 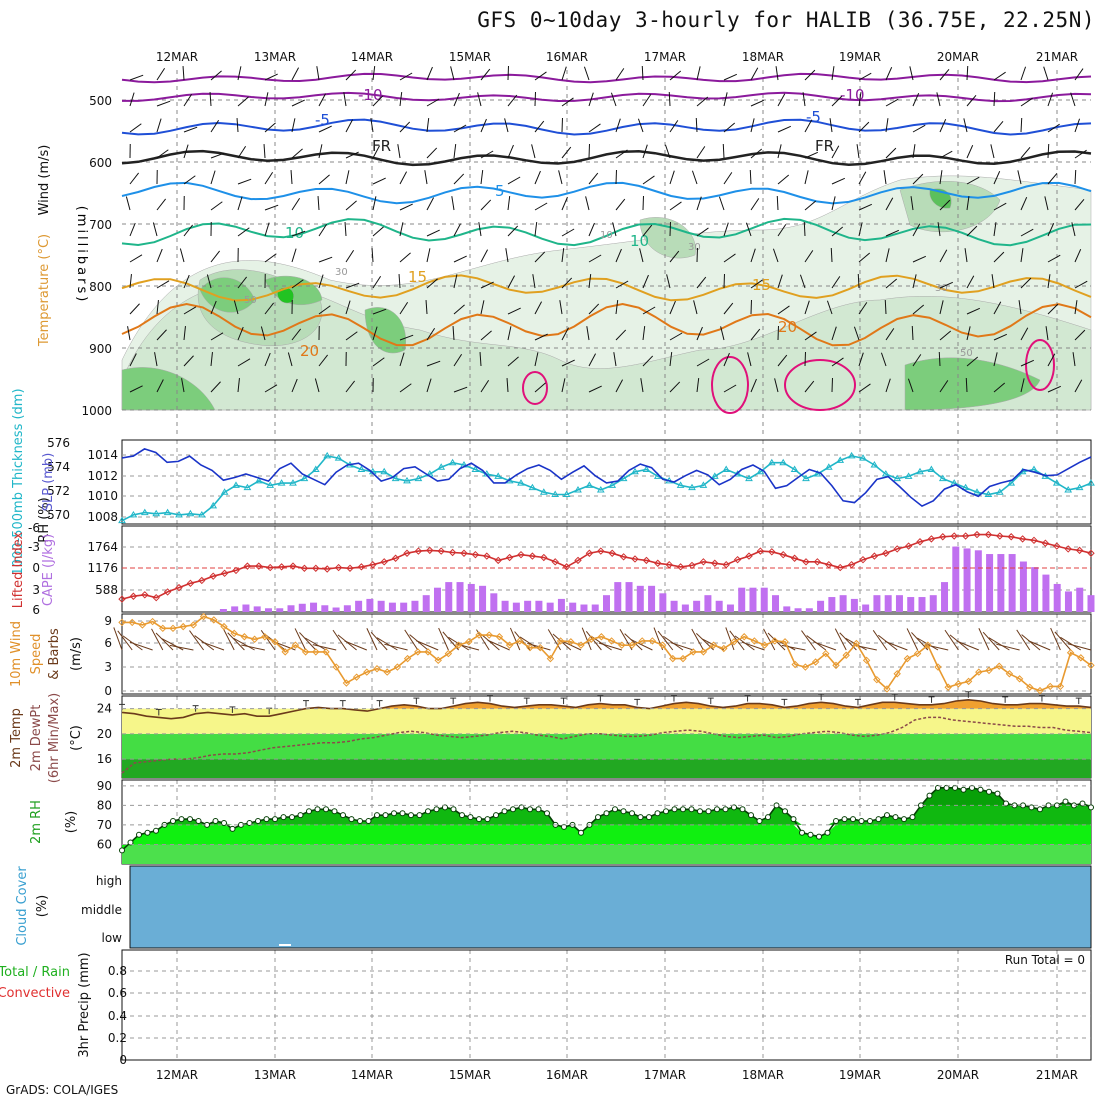 What do you see at coordinates (761, 285) in the screenshot?
I see `contour-label: 15` at bounding box center [761, 285].